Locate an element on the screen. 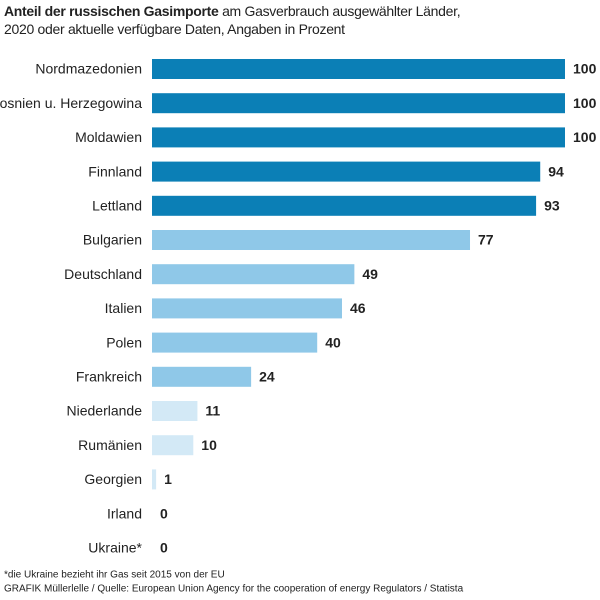 This screenshot has width=600, height=600. chart-title: Anteil der russischen Gasimporte is located at coordinates (111, 11).